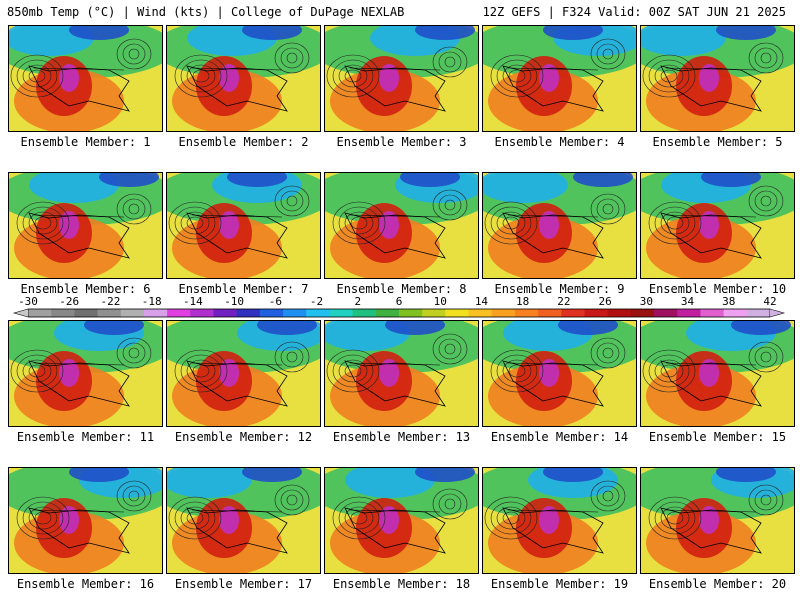 The width and height of the screenshot is (800, 600). I want to click on colorbar-tick-label: -18, so click(152, 301).